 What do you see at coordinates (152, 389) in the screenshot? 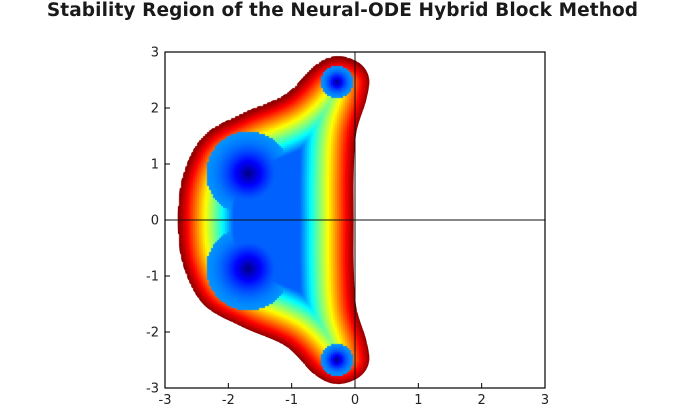
I see `y-tick-label: -3` at bounding box center [152, 389].